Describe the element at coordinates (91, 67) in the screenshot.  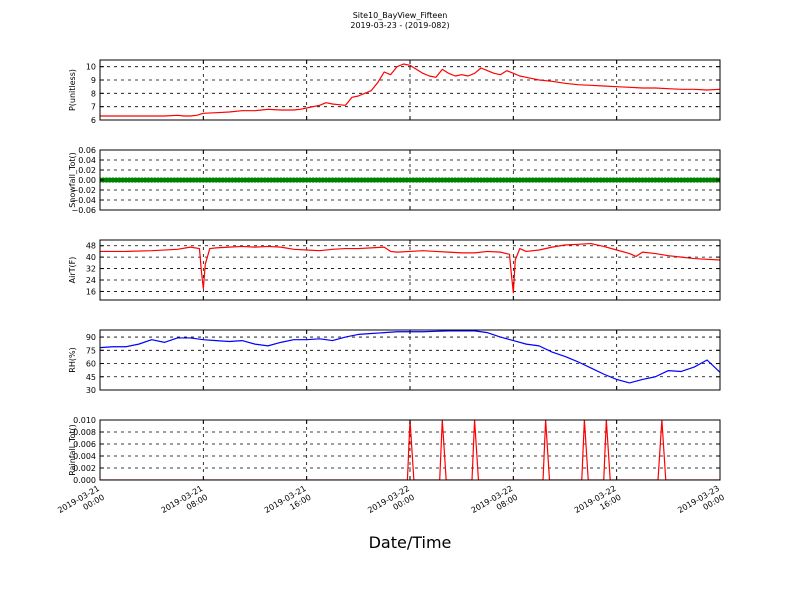
I see `y-tick-label: 10` at that location.